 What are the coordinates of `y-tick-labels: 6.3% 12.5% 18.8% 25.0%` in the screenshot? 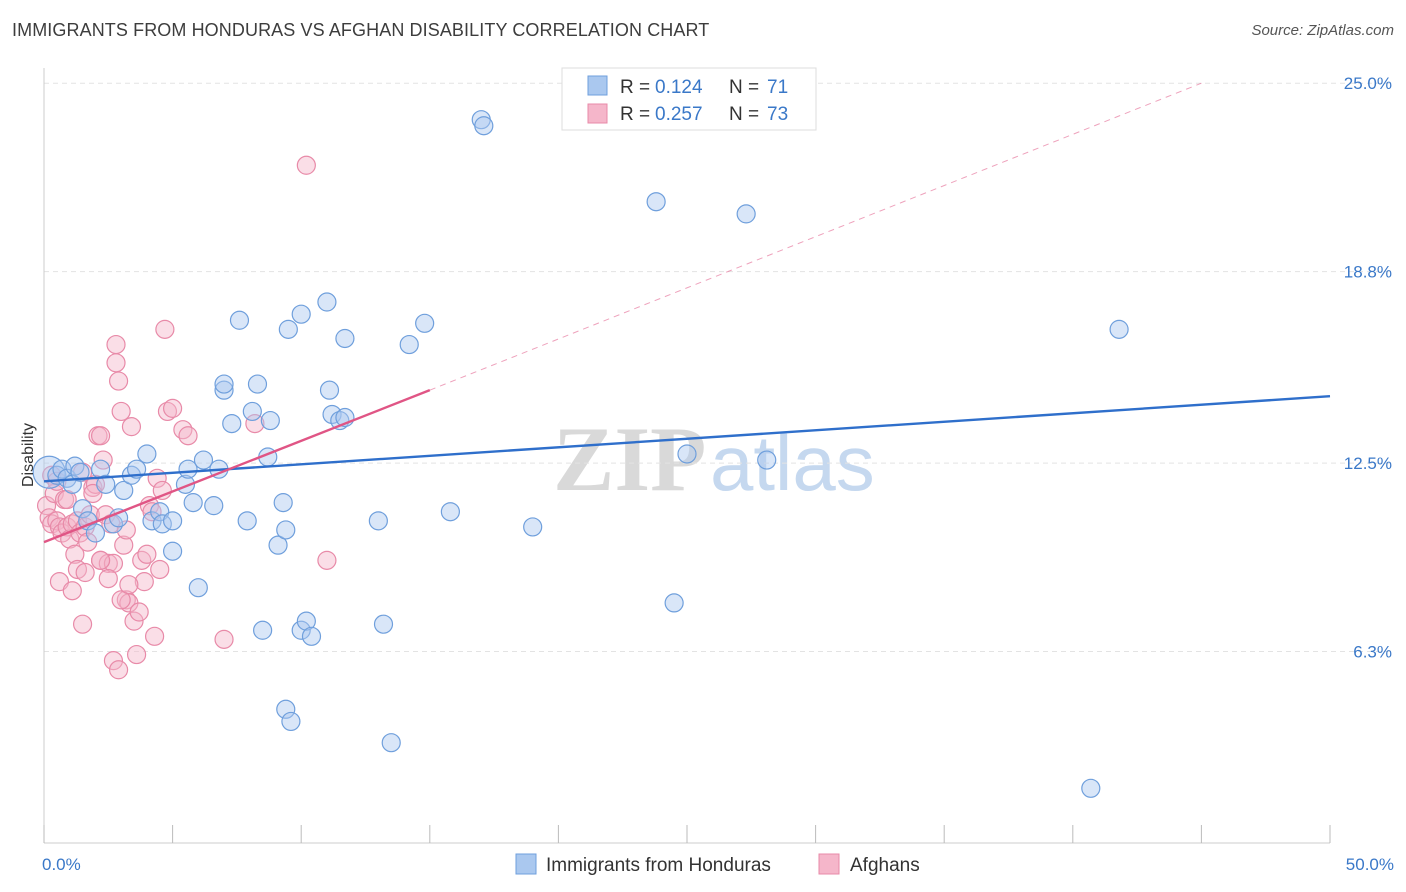 It's located at (1368, 367).